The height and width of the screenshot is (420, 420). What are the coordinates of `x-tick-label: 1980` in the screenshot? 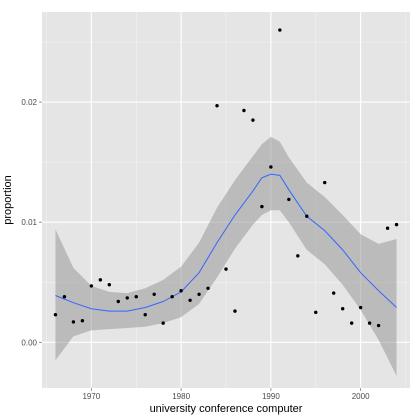 It's located at (181, 396).